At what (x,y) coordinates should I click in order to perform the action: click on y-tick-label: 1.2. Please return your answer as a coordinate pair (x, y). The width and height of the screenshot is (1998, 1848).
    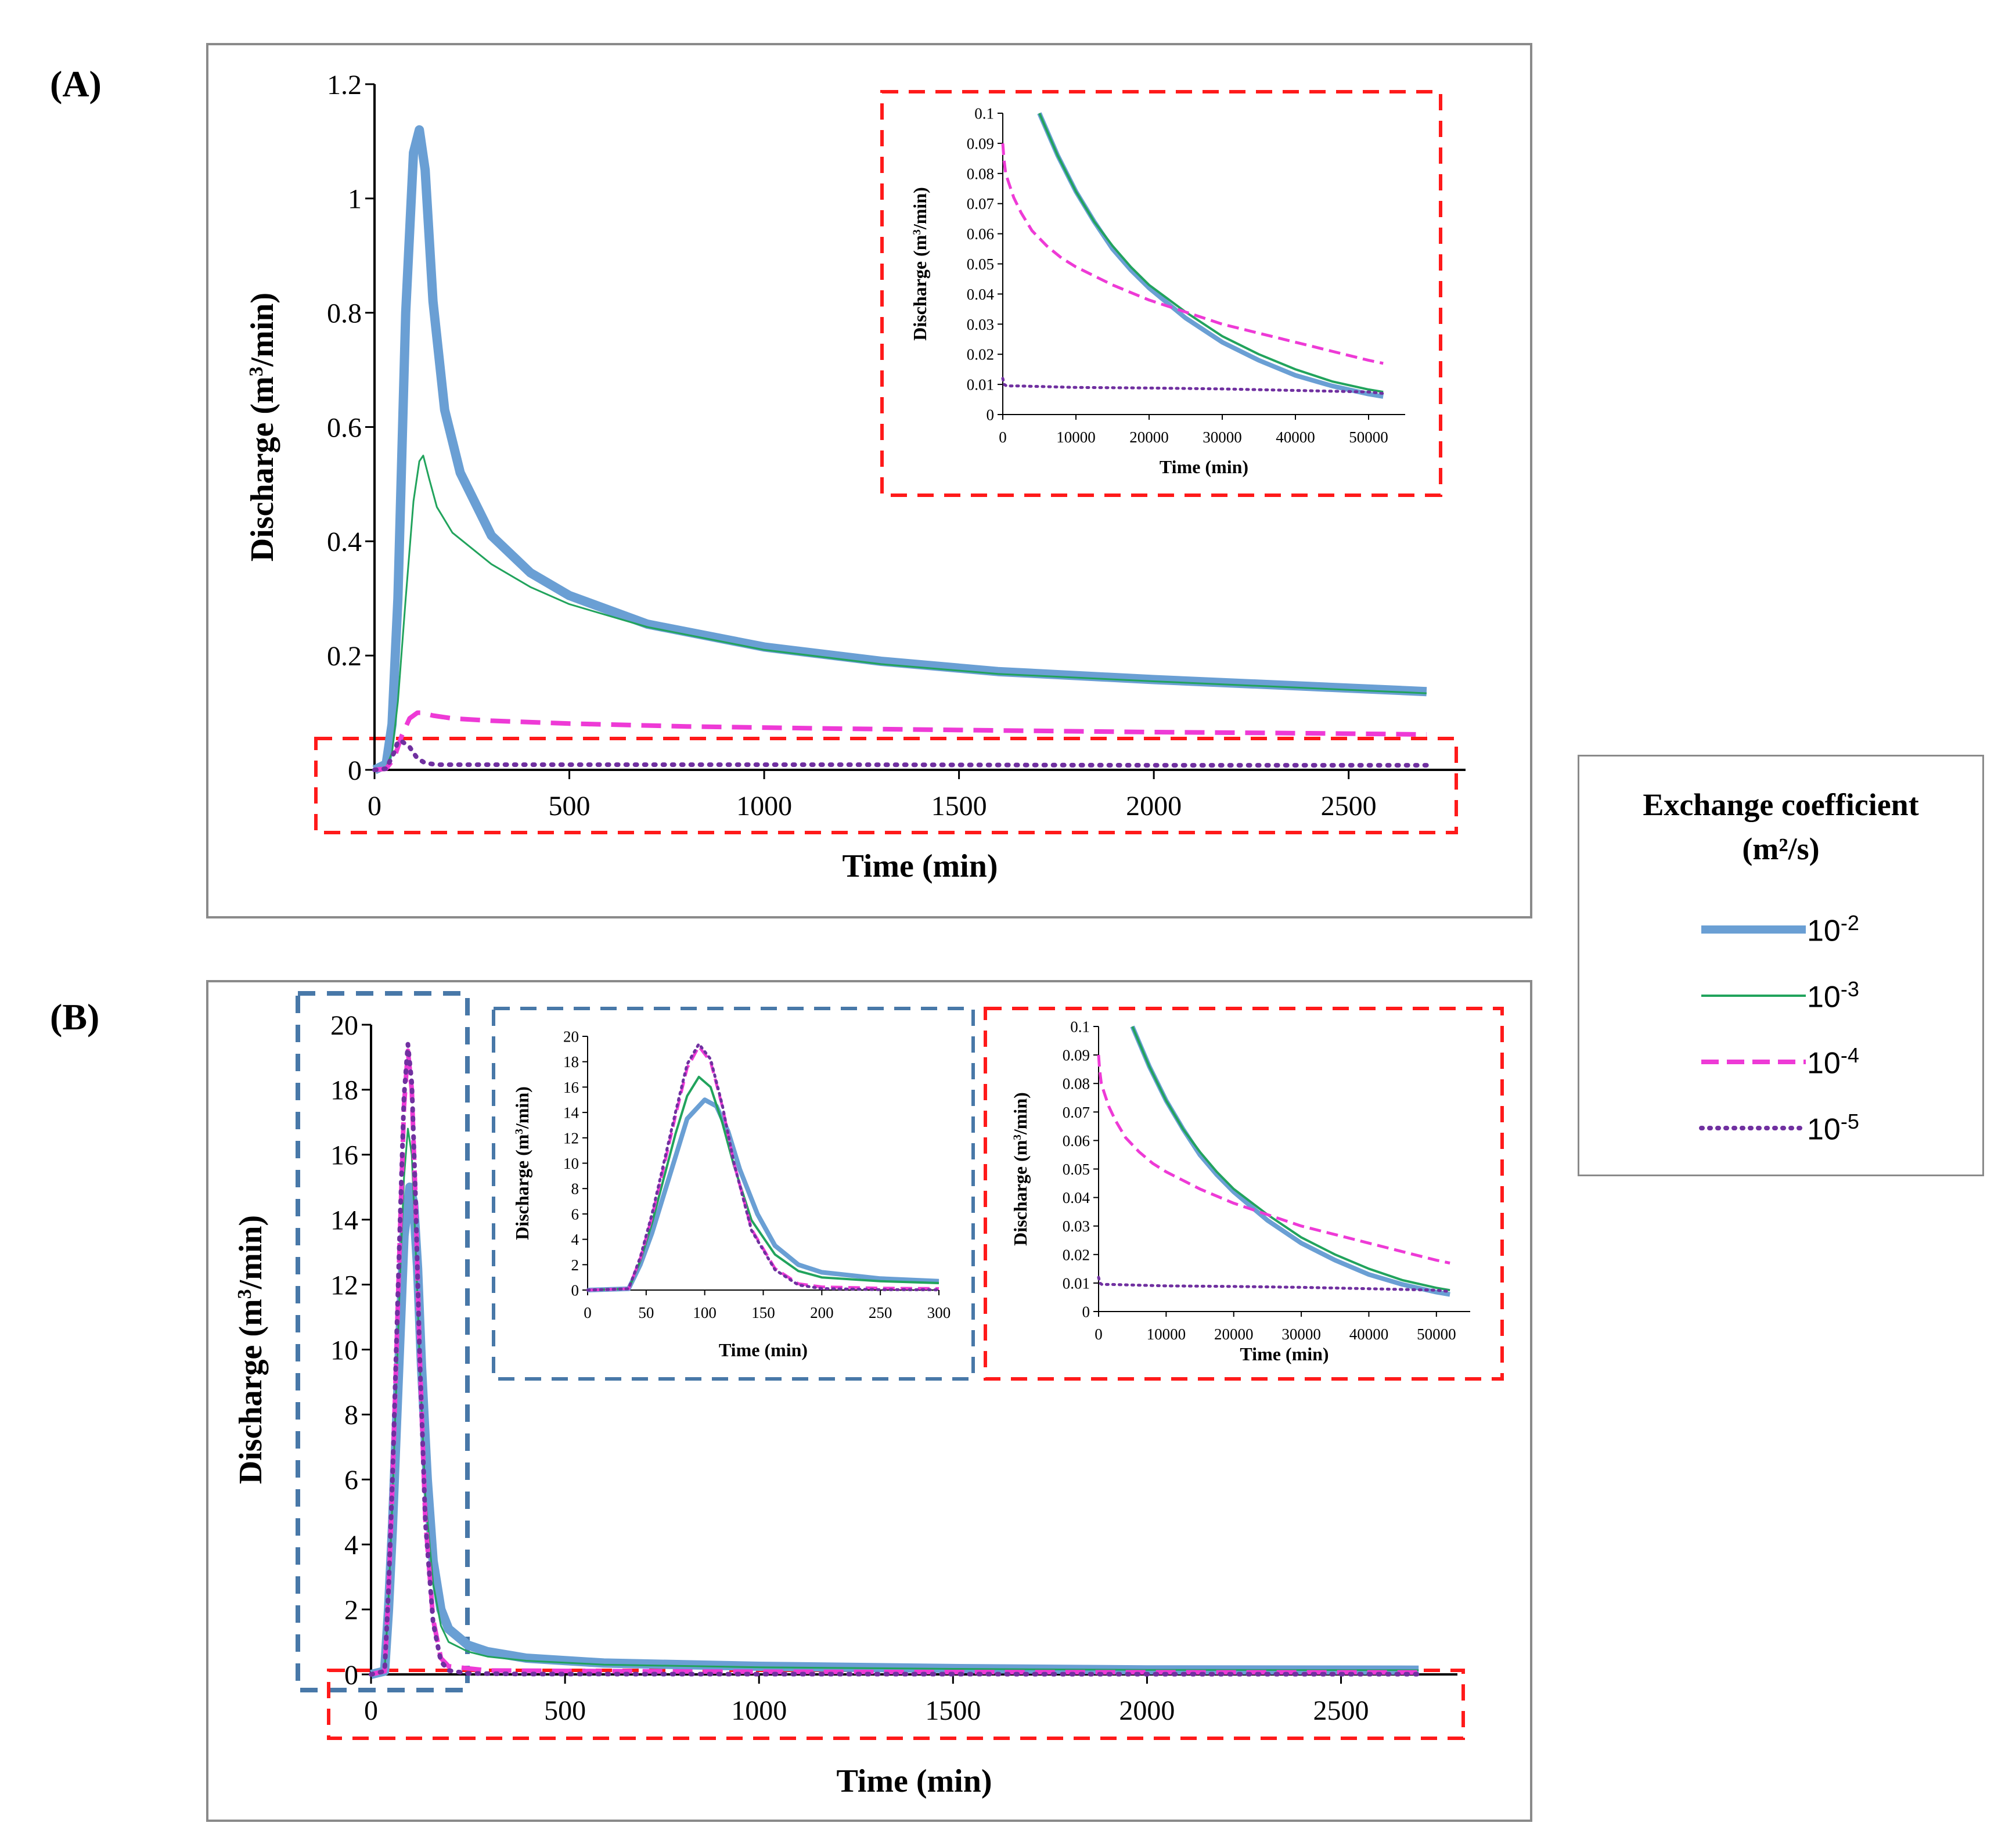
    Looking at the image, I should click on (344, 85).